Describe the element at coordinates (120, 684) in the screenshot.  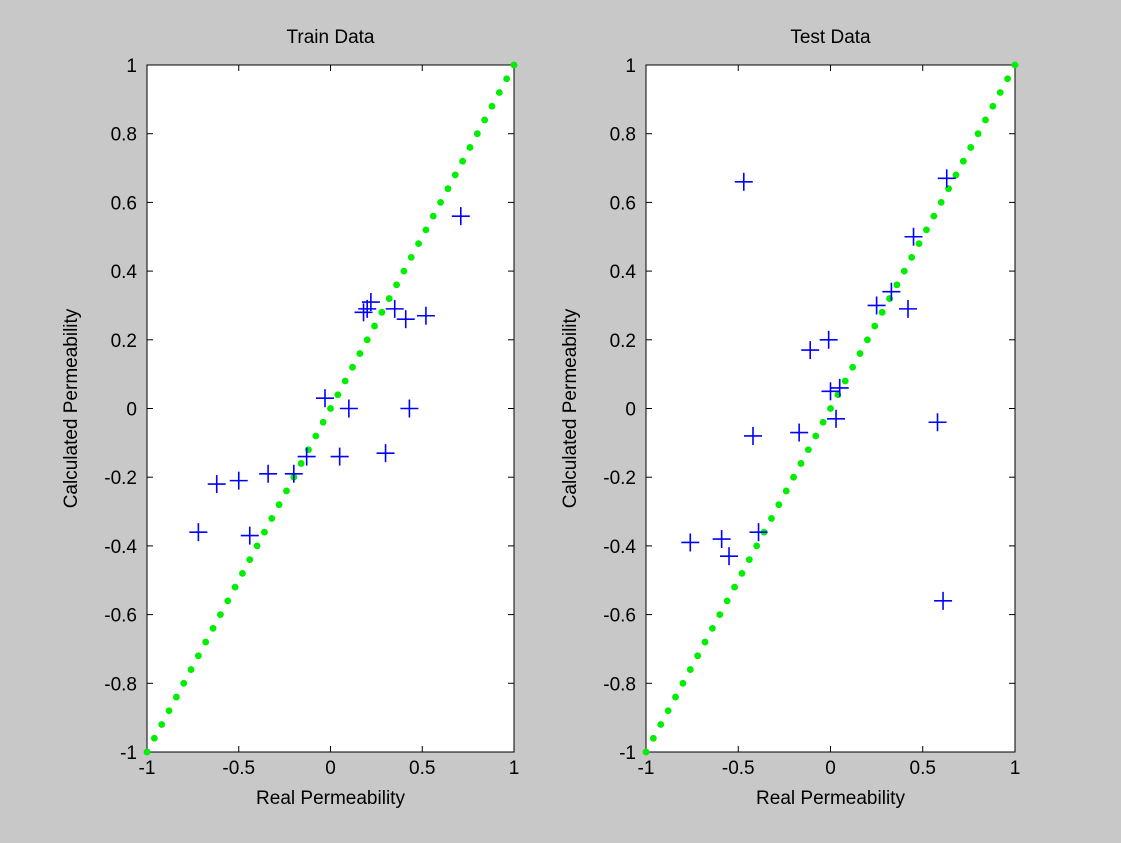
I see `y-tick-label: -0.8` at that location.